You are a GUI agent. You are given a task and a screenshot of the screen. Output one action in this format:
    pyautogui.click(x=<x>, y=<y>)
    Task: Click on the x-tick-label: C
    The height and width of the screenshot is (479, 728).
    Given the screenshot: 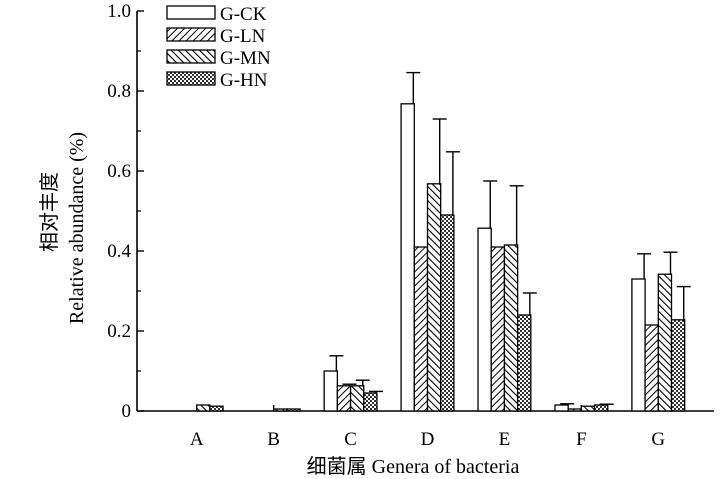 What is the action you would take?
    pyautogui.click(x=350, y=439)
    